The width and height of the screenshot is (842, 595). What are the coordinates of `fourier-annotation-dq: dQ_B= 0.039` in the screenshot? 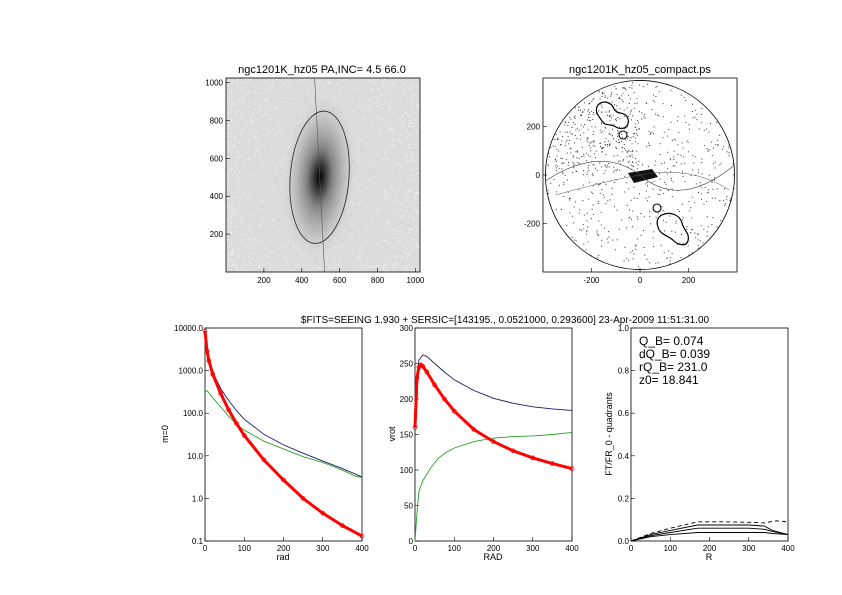 It's located at (674, 354).